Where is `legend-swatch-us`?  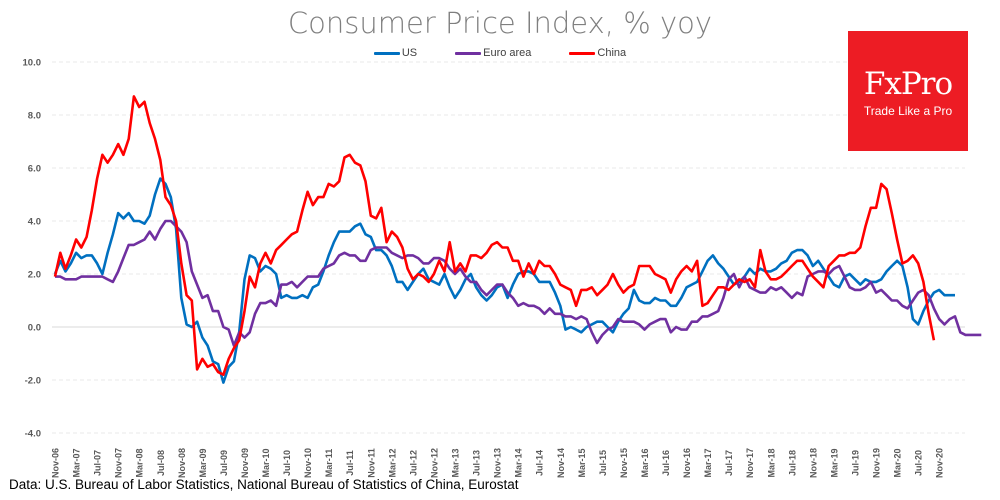
legend-swatch-us is located at coordinates (386, 53).